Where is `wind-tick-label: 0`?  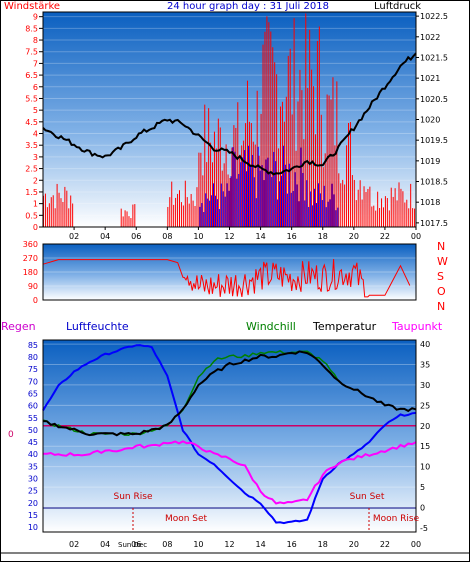
wind-tick-label: 0 is located at coordinates (35, 227).